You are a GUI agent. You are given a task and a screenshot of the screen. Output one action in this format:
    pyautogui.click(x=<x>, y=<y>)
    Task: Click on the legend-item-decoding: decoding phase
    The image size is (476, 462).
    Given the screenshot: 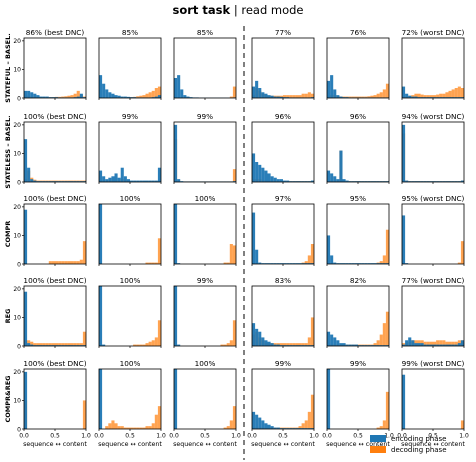 What is the action you would take?
    pyautogui.click(x=420, y=449)
    